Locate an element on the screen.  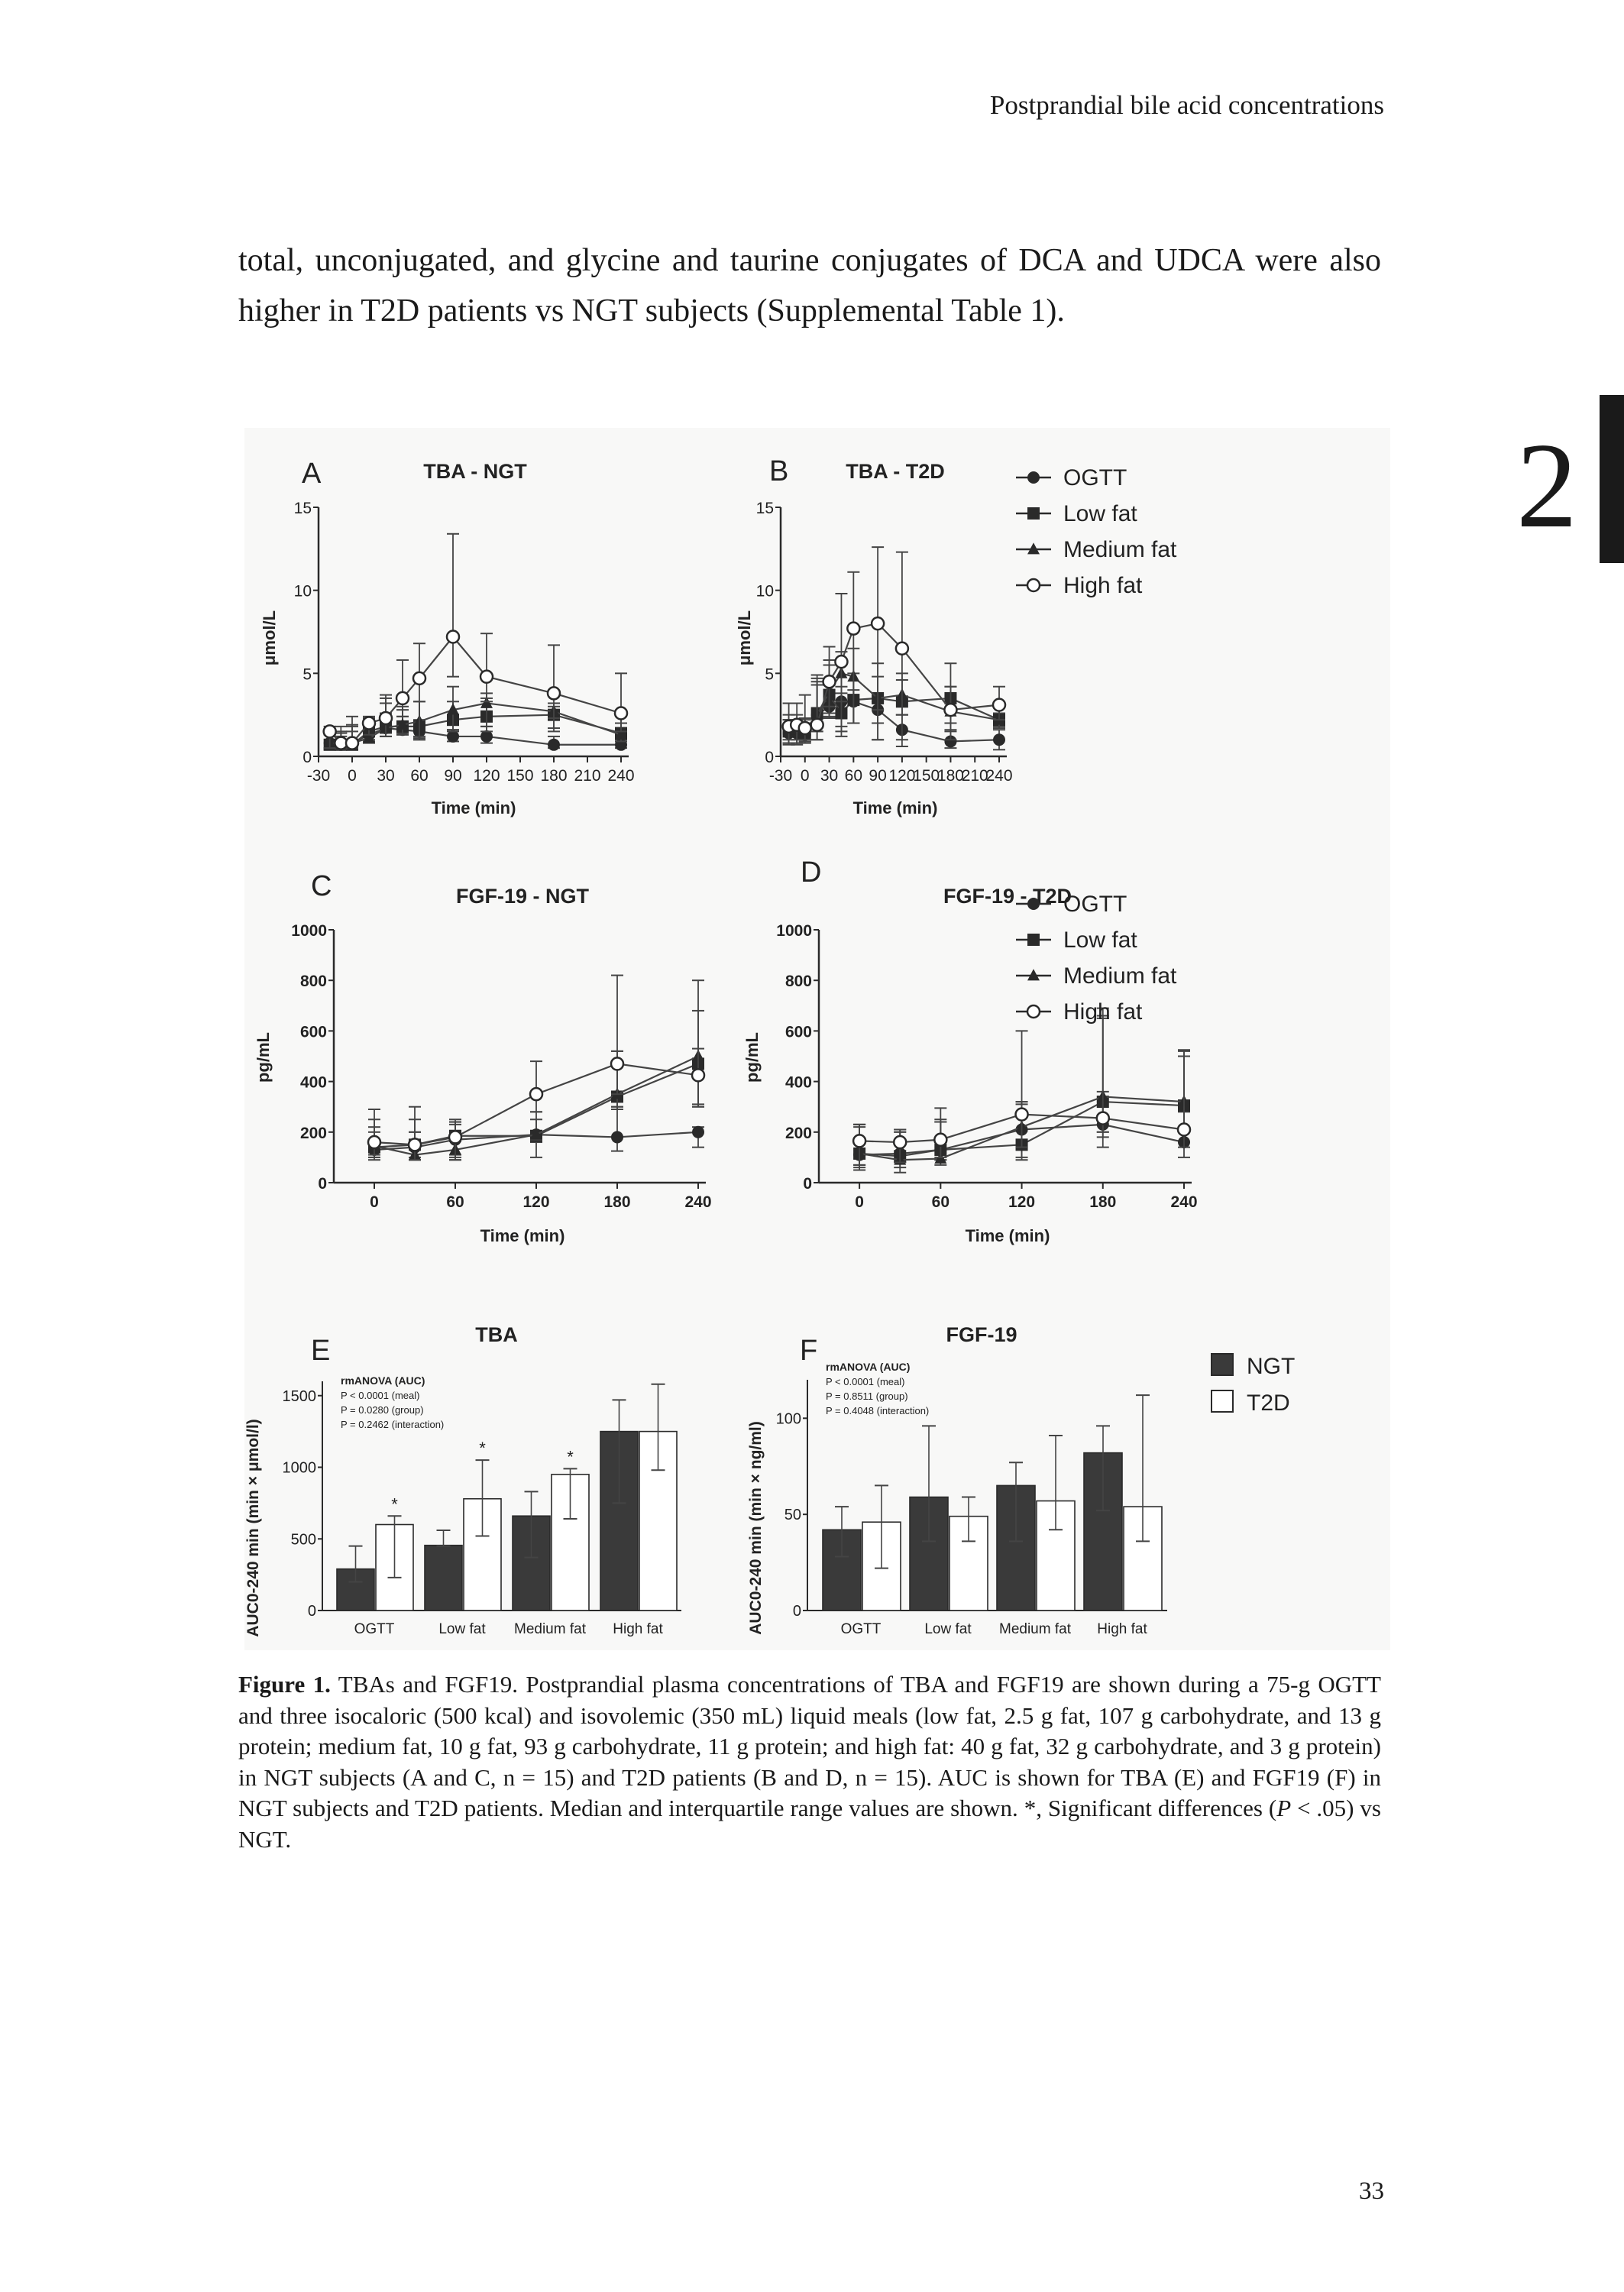
legend-label: NGT is located at coordinates (1271, 1366).